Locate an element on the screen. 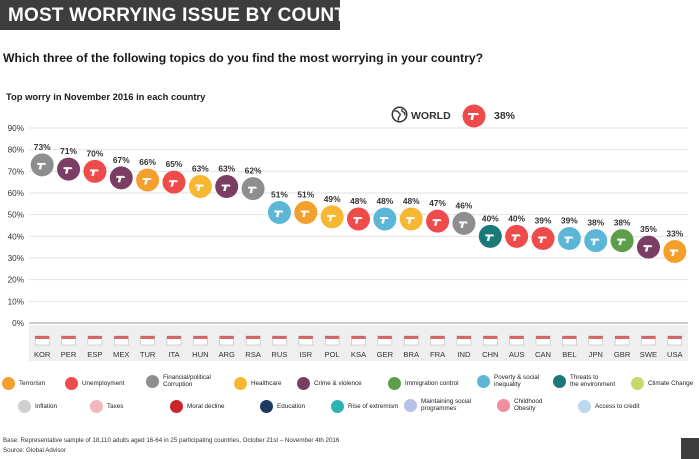 The image size is (699, 459). legend-item: Unemployment is located at coordinates (94, 383).